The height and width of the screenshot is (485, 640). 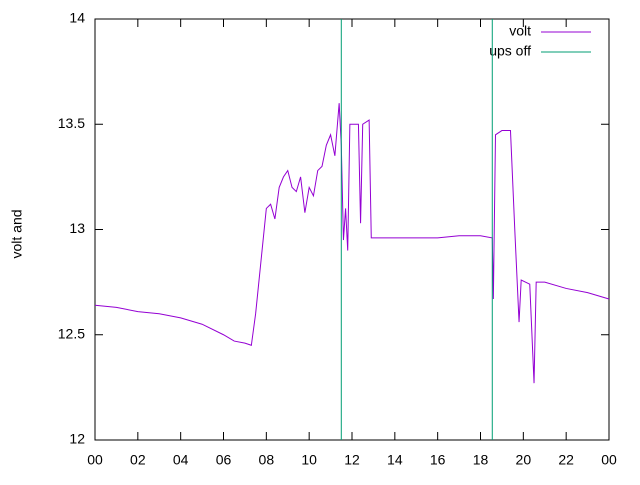 I want to click on x-tick-label: 16, so click(x=438, y=460).